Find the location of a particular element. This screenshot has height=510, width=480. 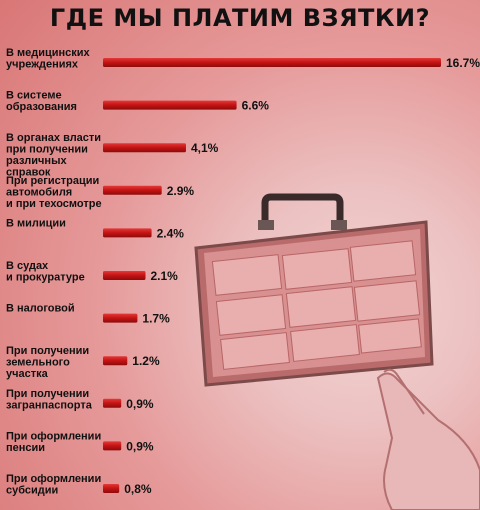

banknotes is located at coordinates (316, 305).